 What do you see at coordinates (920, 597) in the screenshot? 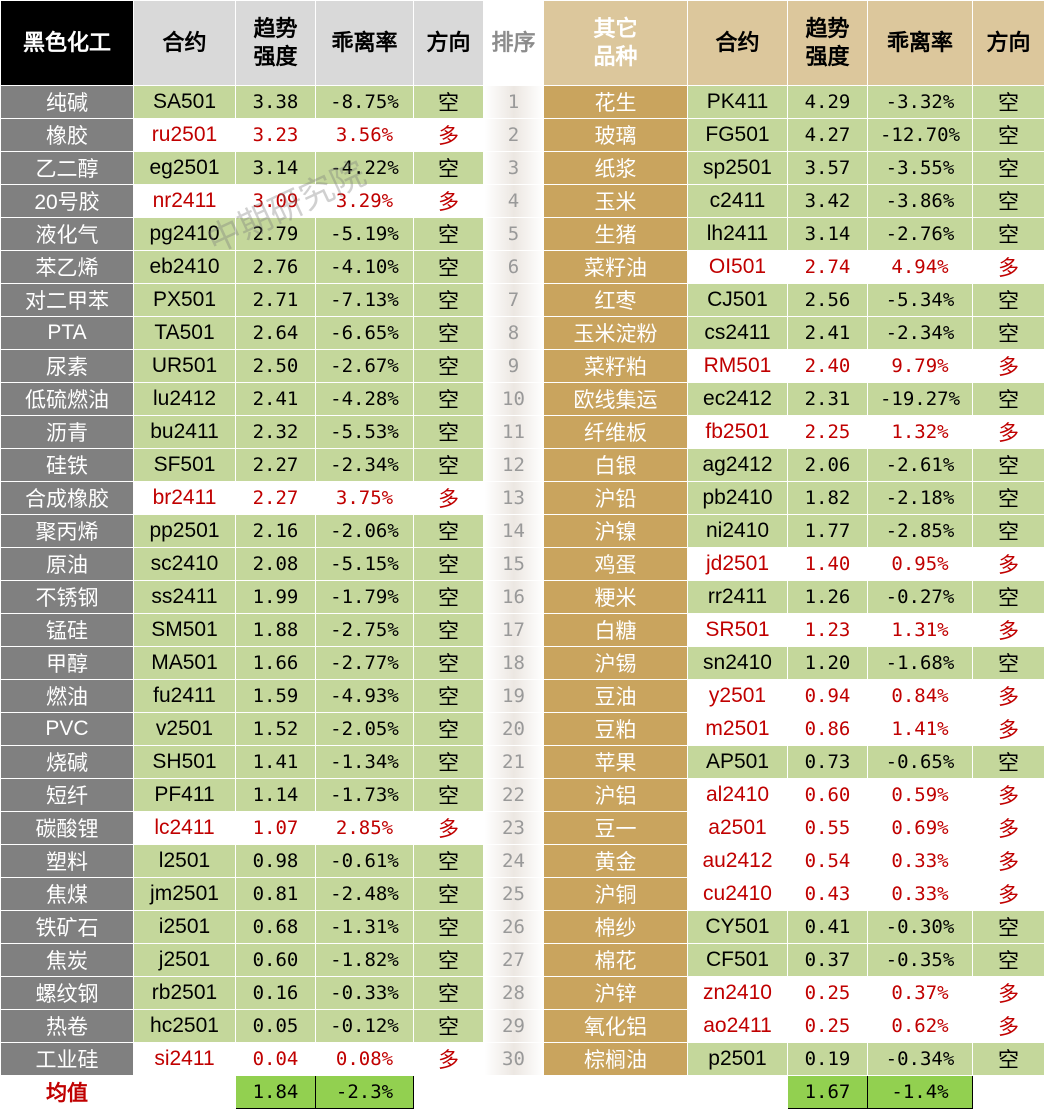
I see `deviation: -0.27%` at bounding box center [920, 597].